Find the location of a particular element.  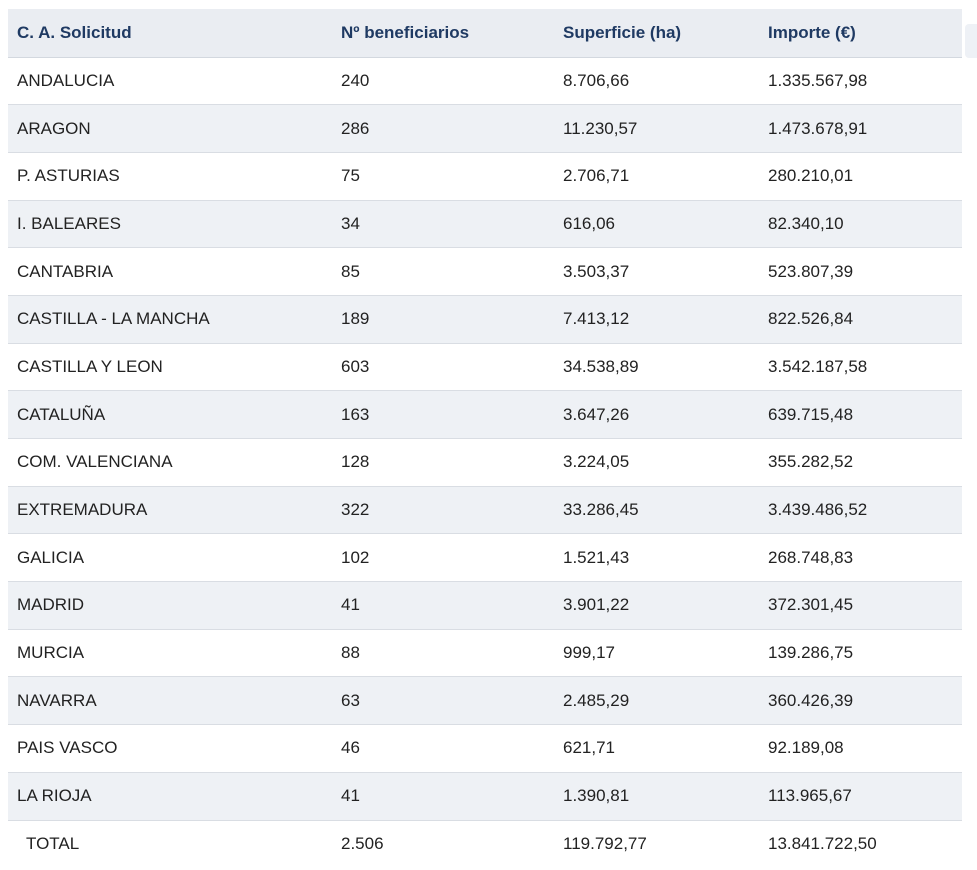

cell-superficie: 3.503,37 is located at coordinates (656, 271).